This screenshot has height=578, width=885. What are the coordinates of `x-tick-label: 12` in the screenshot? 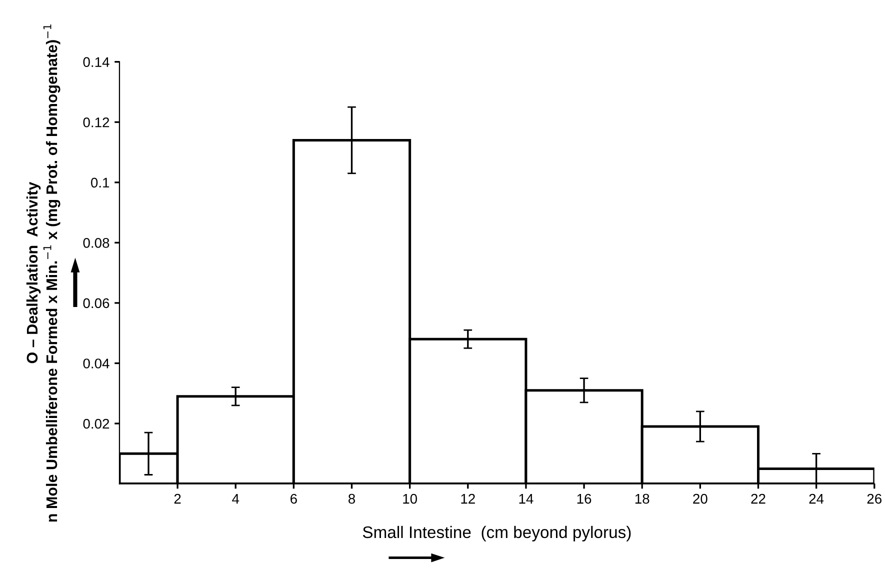 It's located at (468, 499).